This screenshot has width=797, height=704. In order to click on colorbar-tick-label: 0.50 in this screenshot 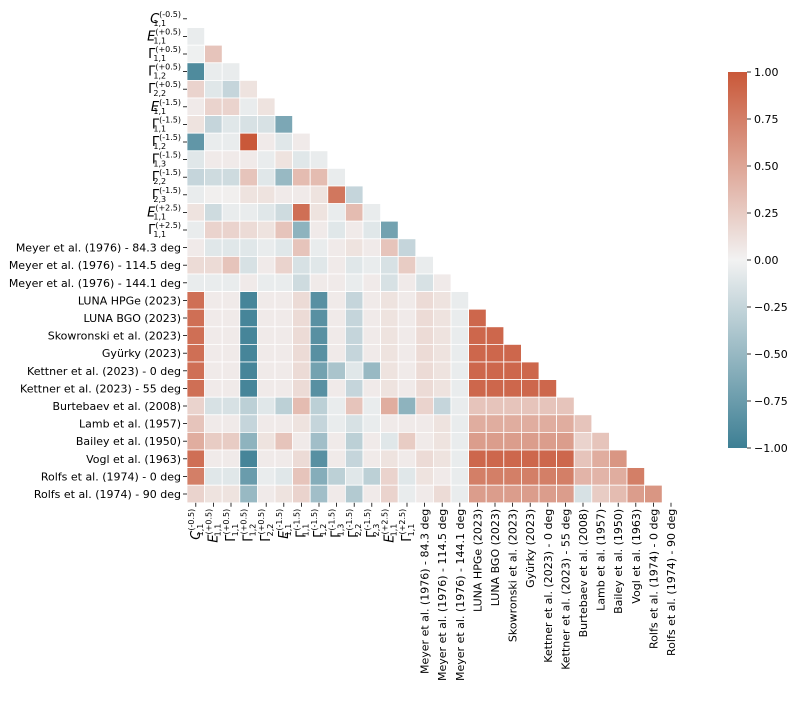, I will do `click(766, 166)`.